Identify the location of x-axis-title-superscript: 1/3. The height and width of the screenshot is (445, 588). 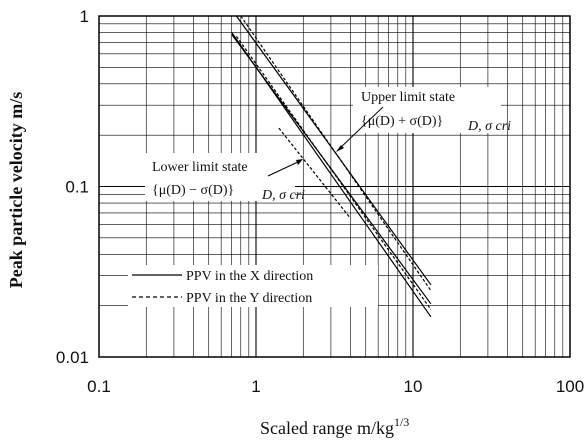
(401, 422).